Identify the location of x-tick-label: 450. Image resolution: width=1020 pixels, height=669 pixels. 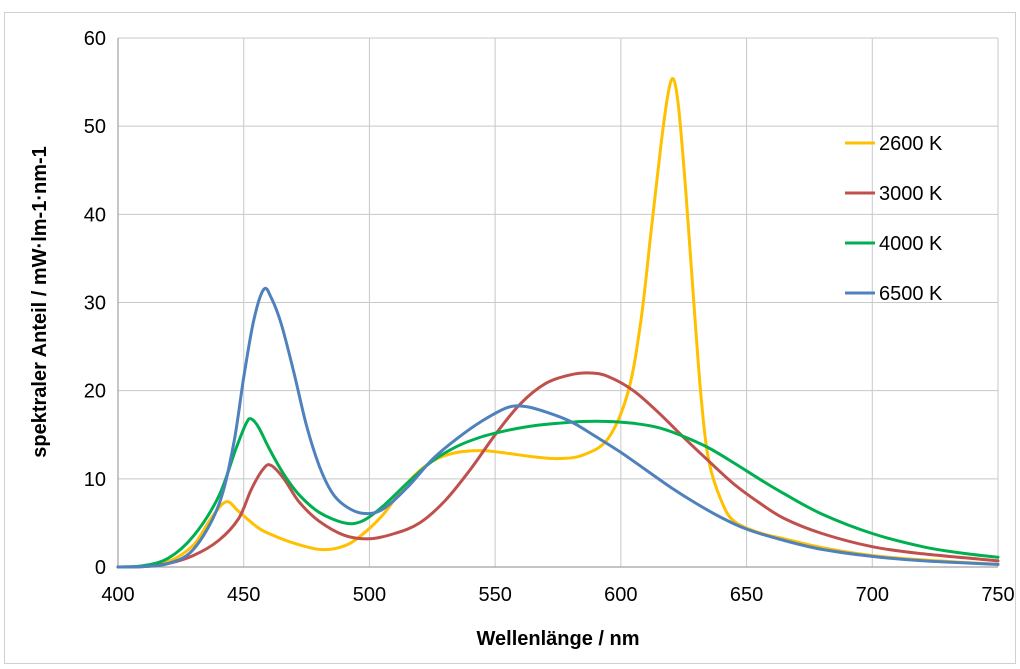
(243, 595).